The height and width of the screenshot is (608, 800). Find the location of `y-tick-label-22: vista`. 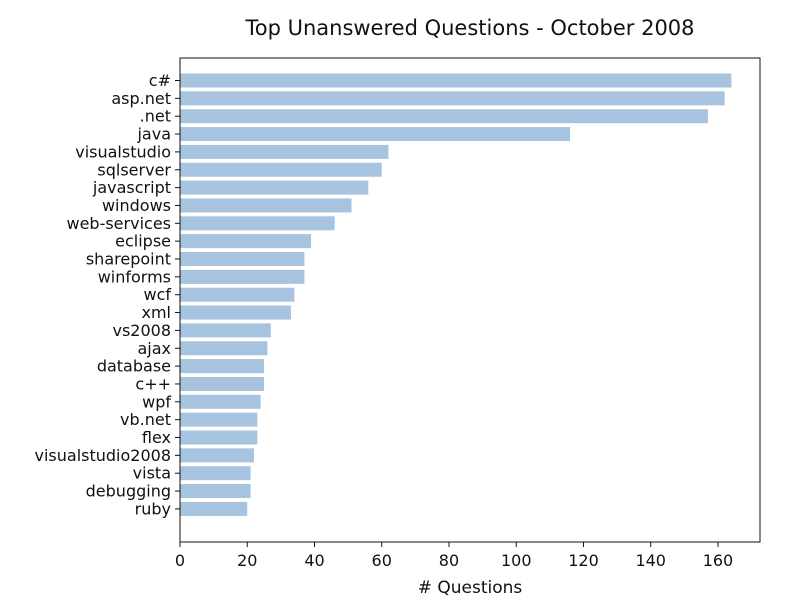

y-tick-label-22: vista is located at coordinates (152, 473).